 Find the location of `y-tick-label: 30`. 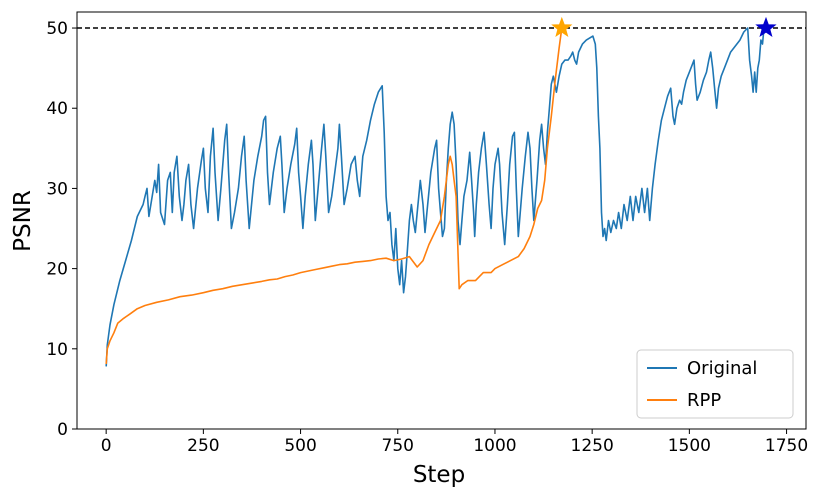

y-tick-label: 30 is located at coordinates (57, 189).